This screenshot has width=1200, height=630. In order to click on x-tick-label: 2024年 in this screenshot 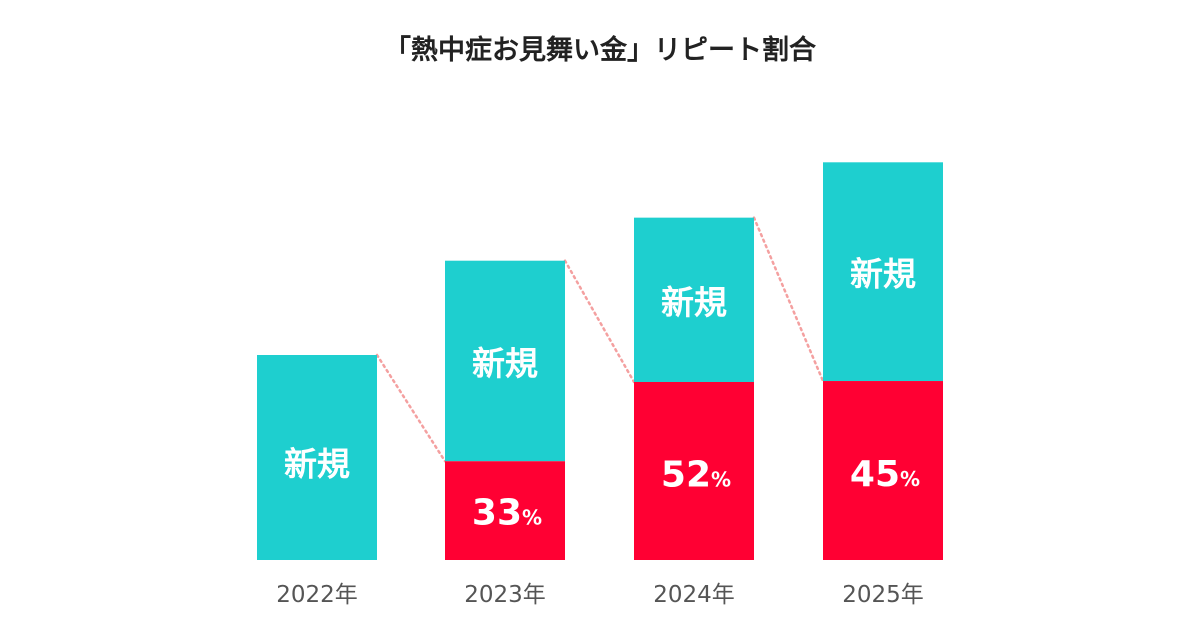, I will do `click(694, 595)`.